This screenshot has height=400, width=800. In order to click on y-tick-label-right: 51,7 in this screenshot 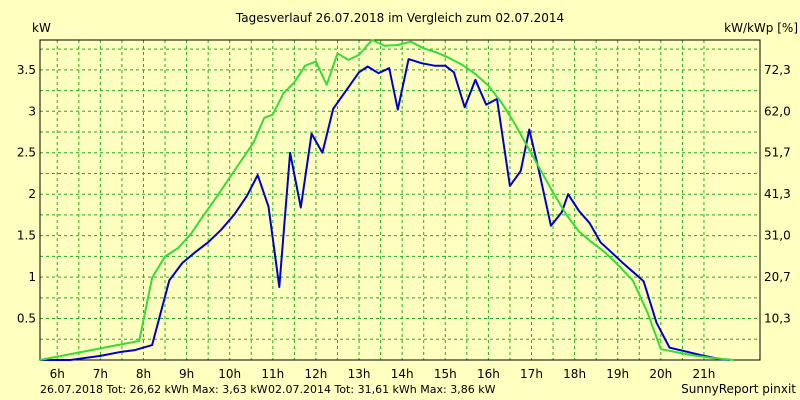, I will do `click(777, 153)`.